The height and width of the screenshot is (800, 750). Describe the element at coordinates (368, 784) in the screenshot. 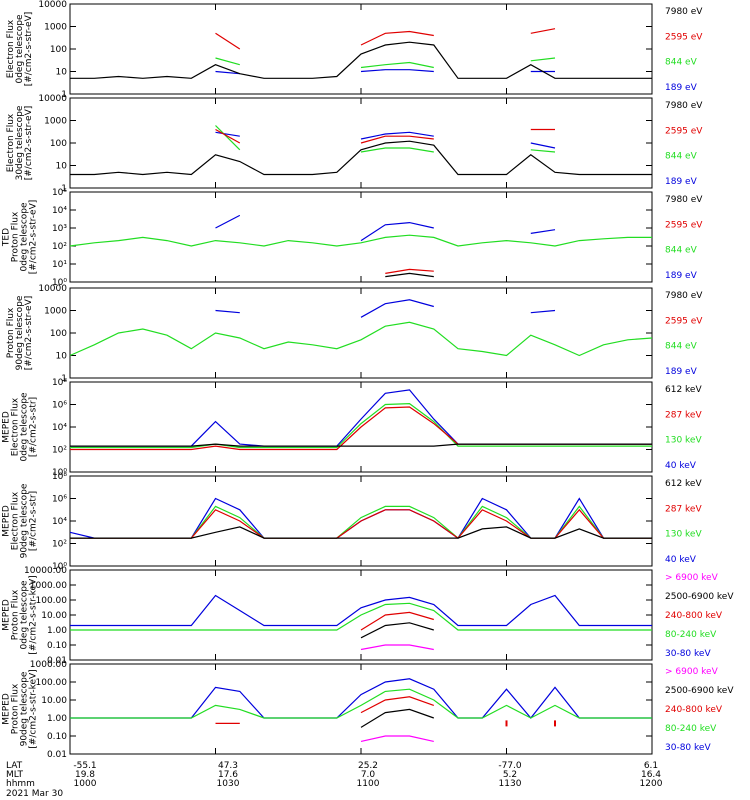

I see `hhmm-tick-1100: 1100` at that location.